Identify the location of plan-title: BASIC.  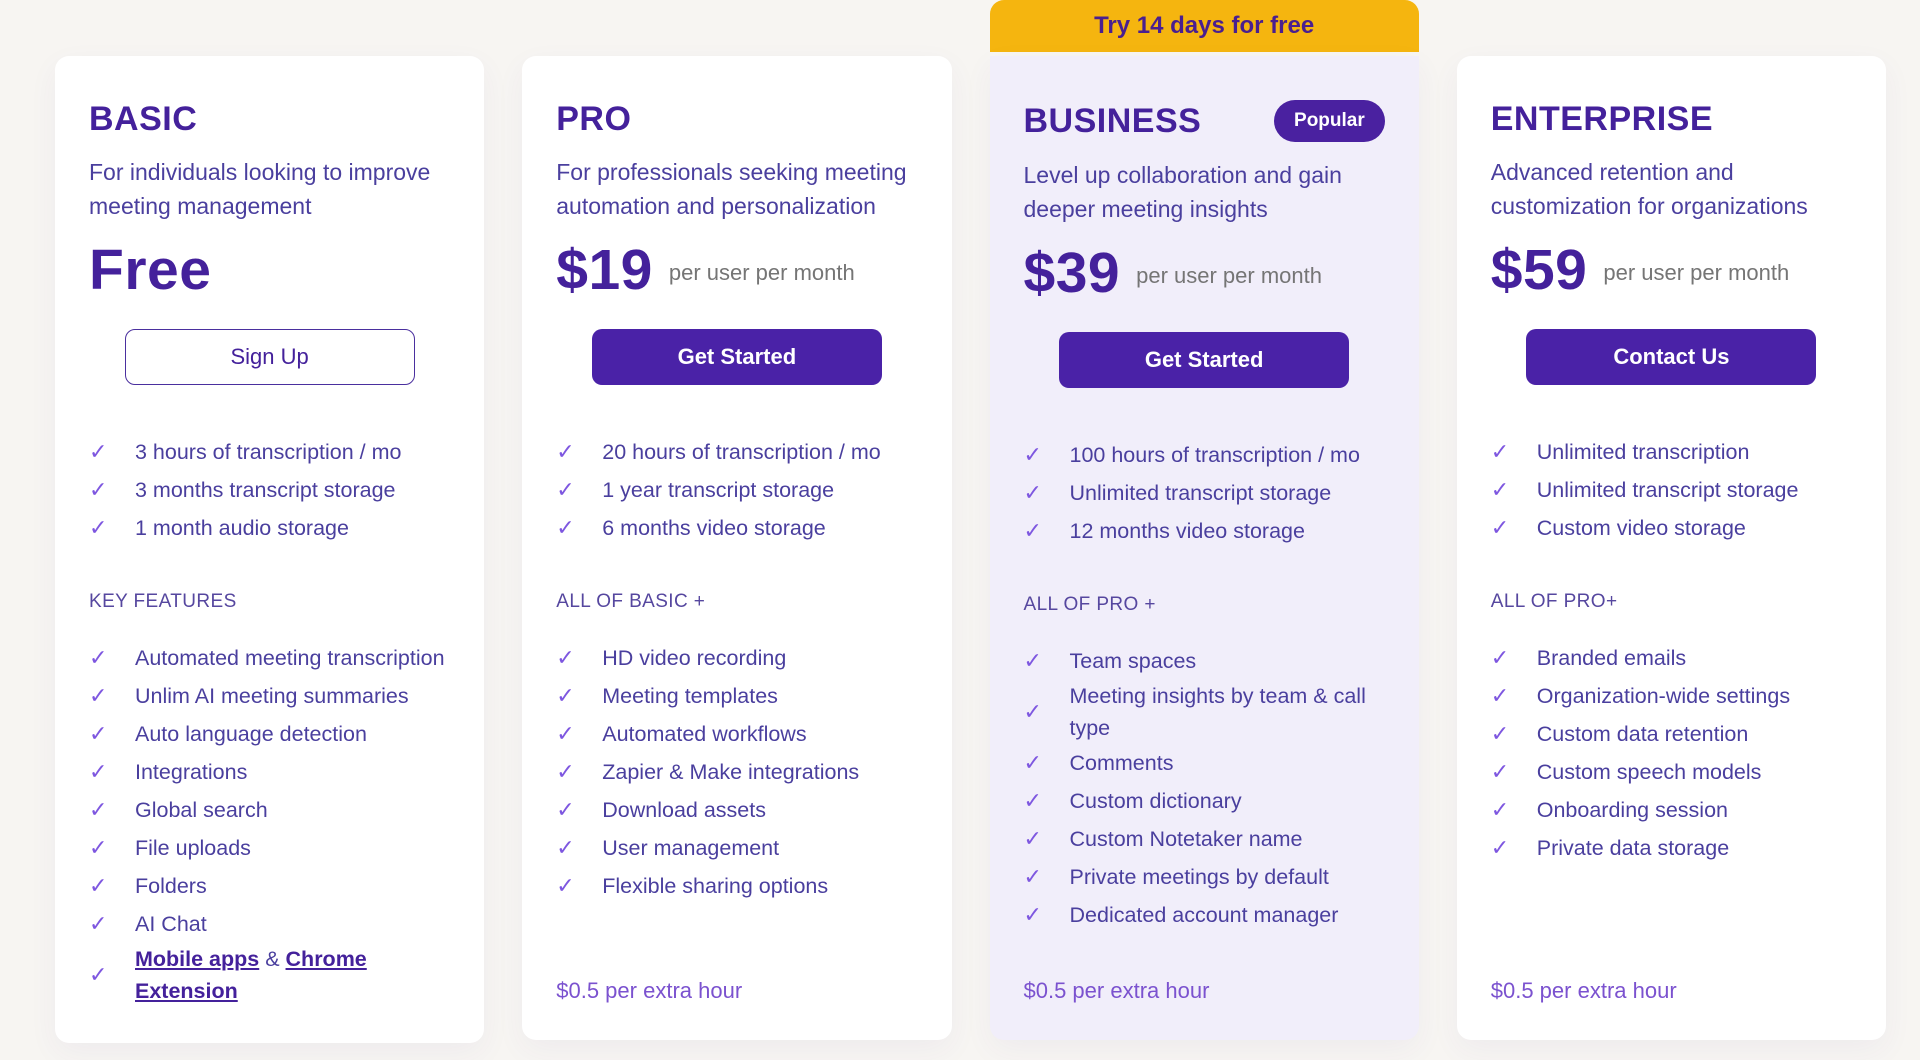
(143, 119).